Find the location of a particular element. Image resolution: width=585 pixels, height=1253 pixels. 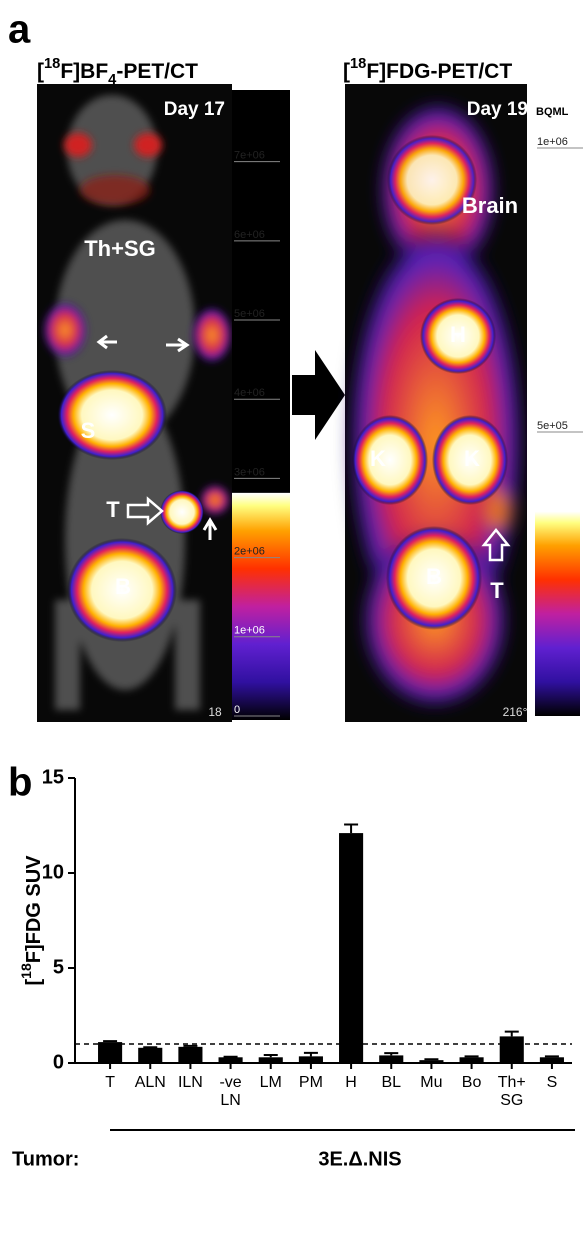

colorbar-tick-label: 7e+06 is located at coordinates (249, 156).